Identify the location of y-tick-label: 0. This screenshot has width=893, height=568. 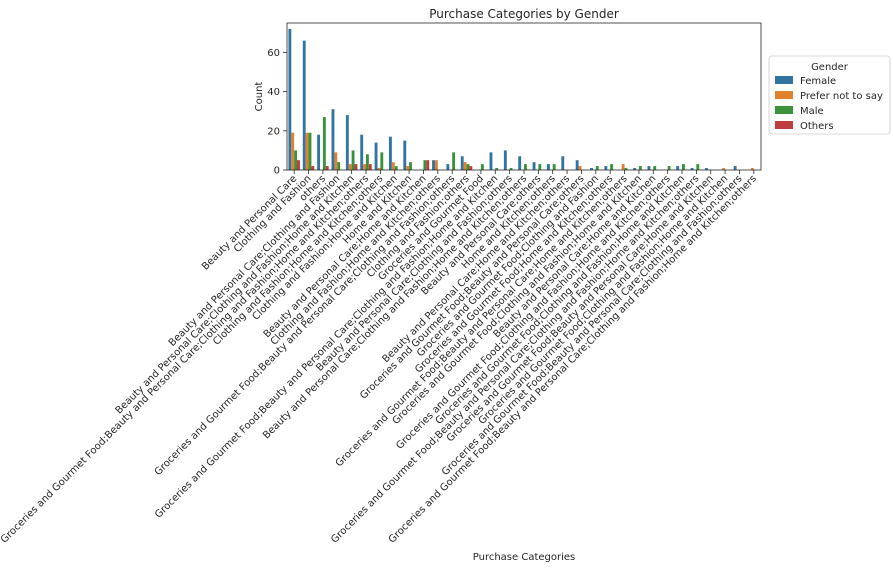
(277, 171).